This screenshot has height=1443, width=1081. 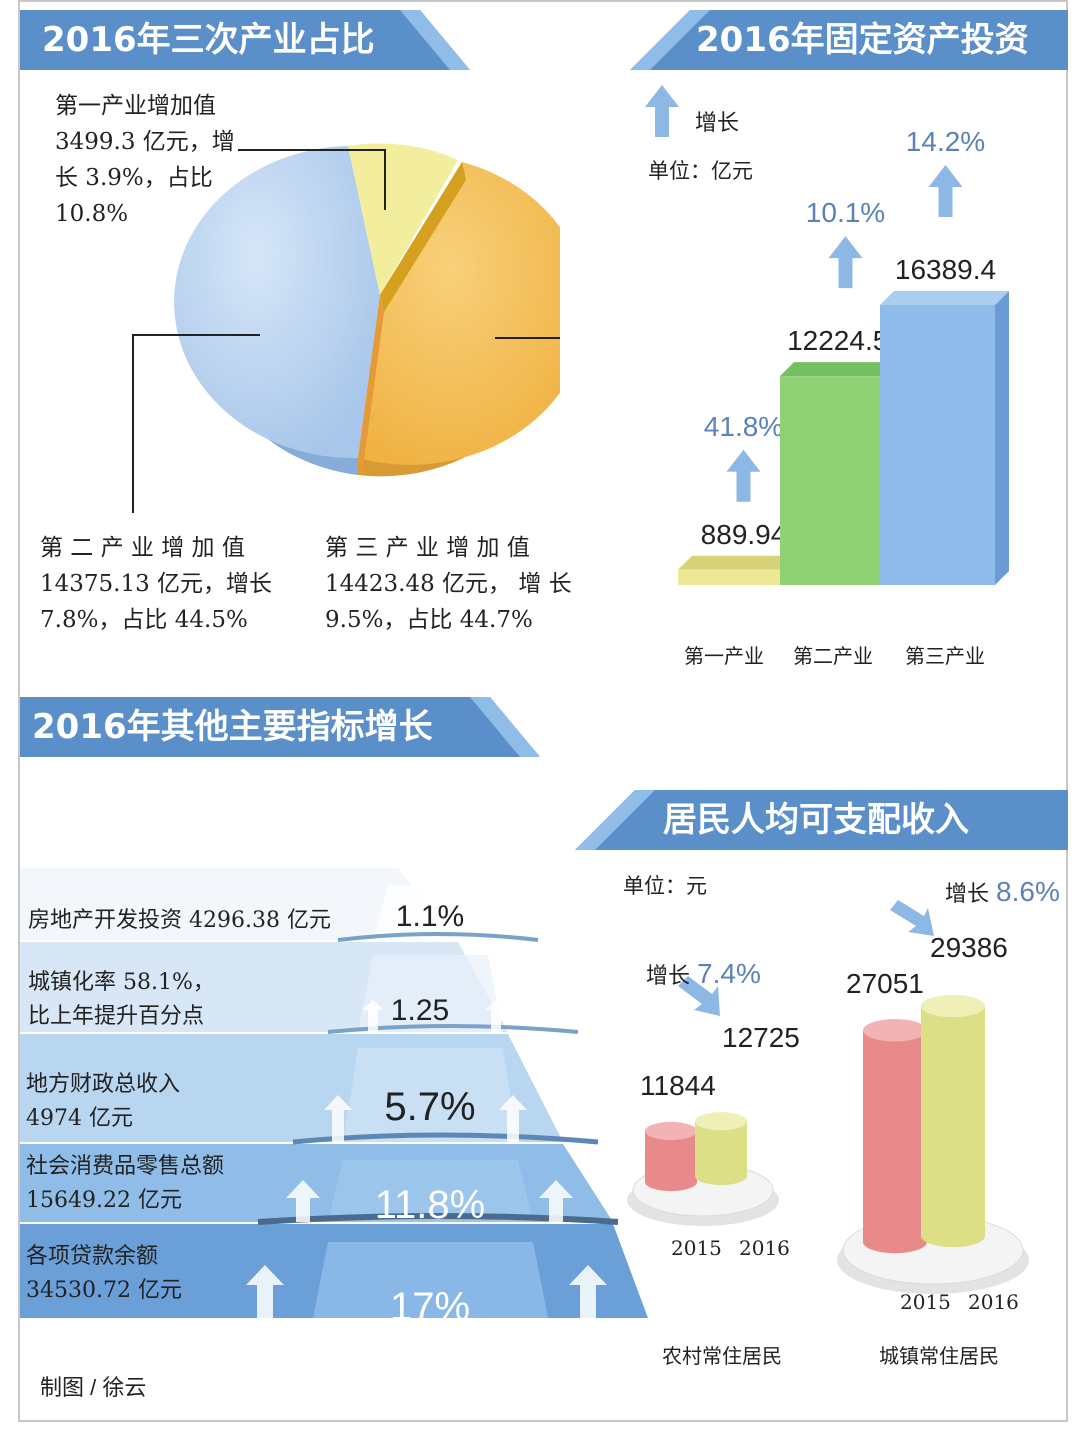 I want to click on pyramid-row-2-label: 城镇化率 58.1%， 比上年提升百分点, so click(x=121, y=1000).